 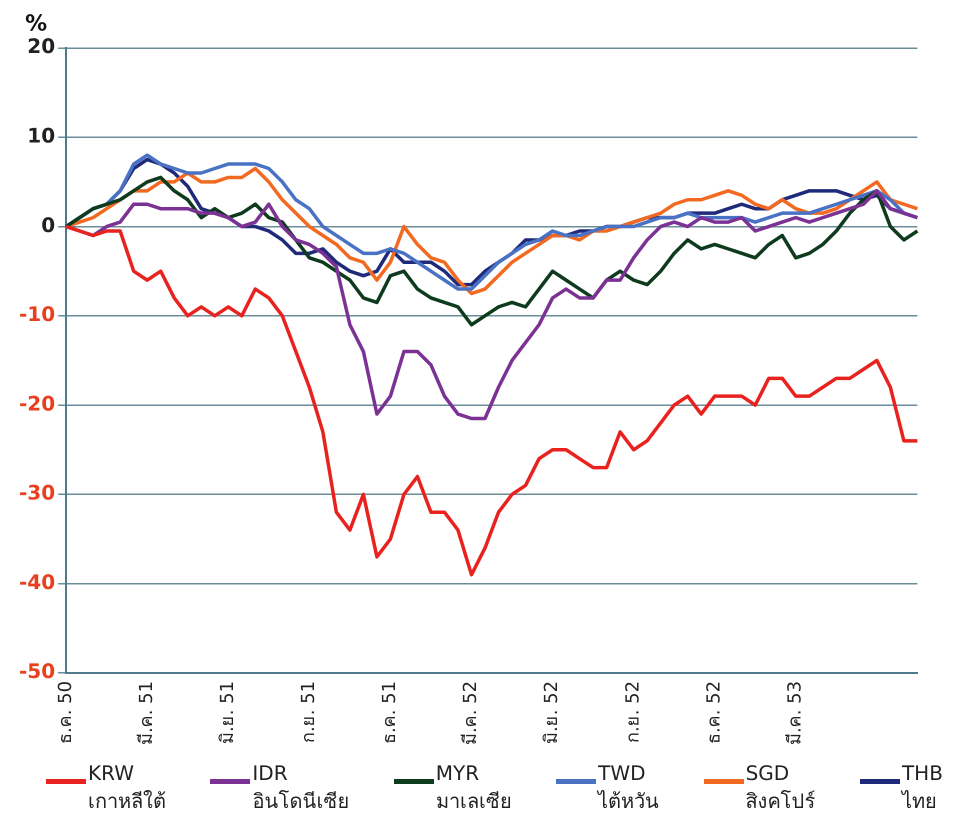 I want to click on x-tick-label: มี.ค. 51, so click(x=146, y=713).